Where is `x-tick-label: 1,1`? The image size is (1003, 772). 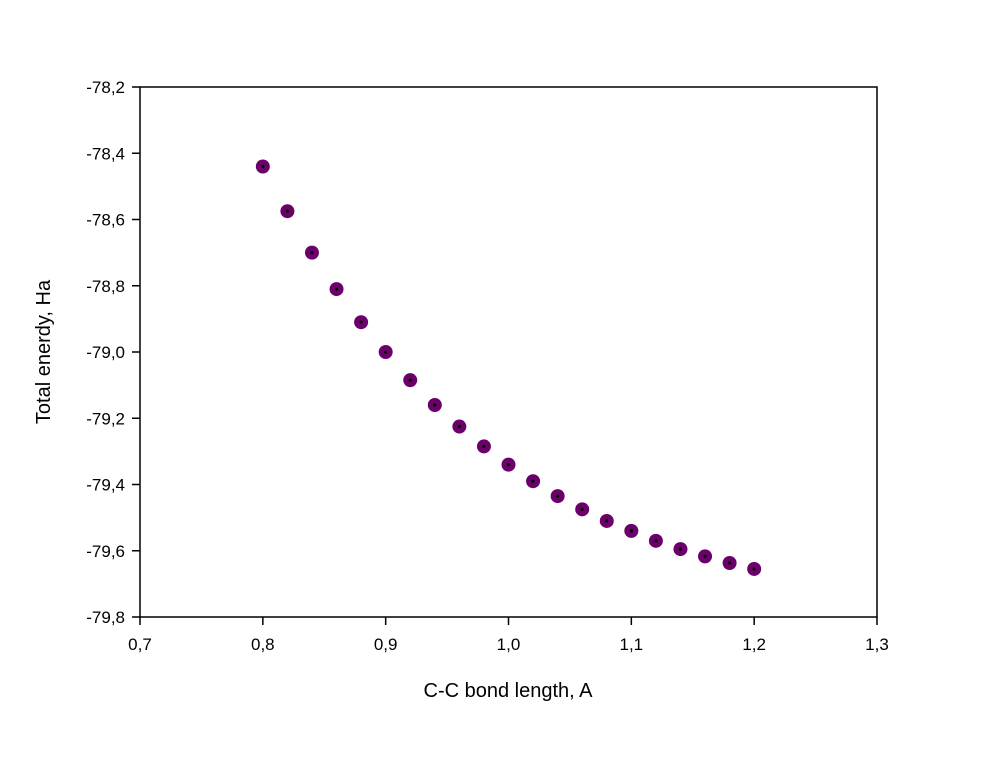
x-tick-label: 1,1 is located at coordinates (632, 644).